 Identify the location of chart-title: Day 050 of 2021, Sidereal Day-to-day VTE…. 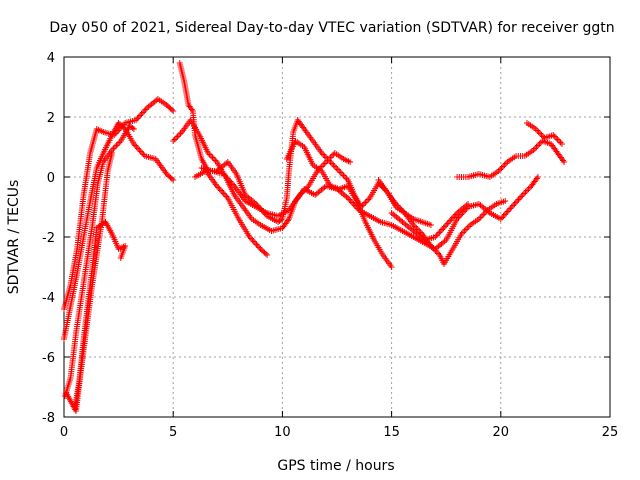
(331, 28).